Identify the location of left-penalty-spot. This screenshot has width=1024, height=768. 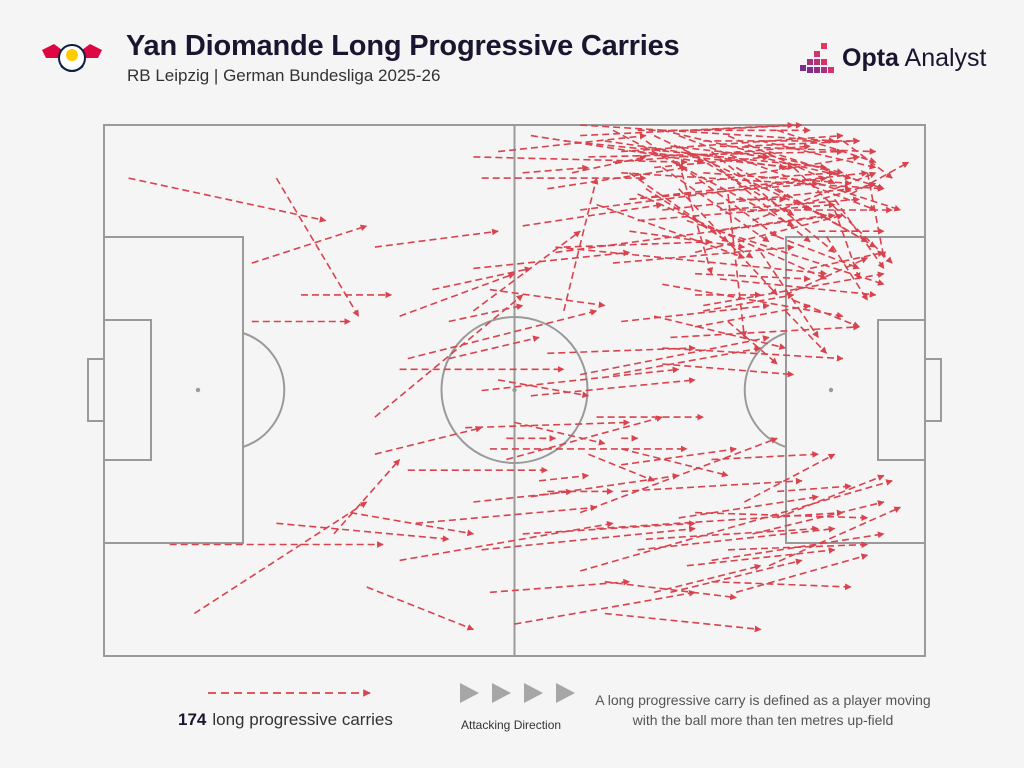
(198, 390).